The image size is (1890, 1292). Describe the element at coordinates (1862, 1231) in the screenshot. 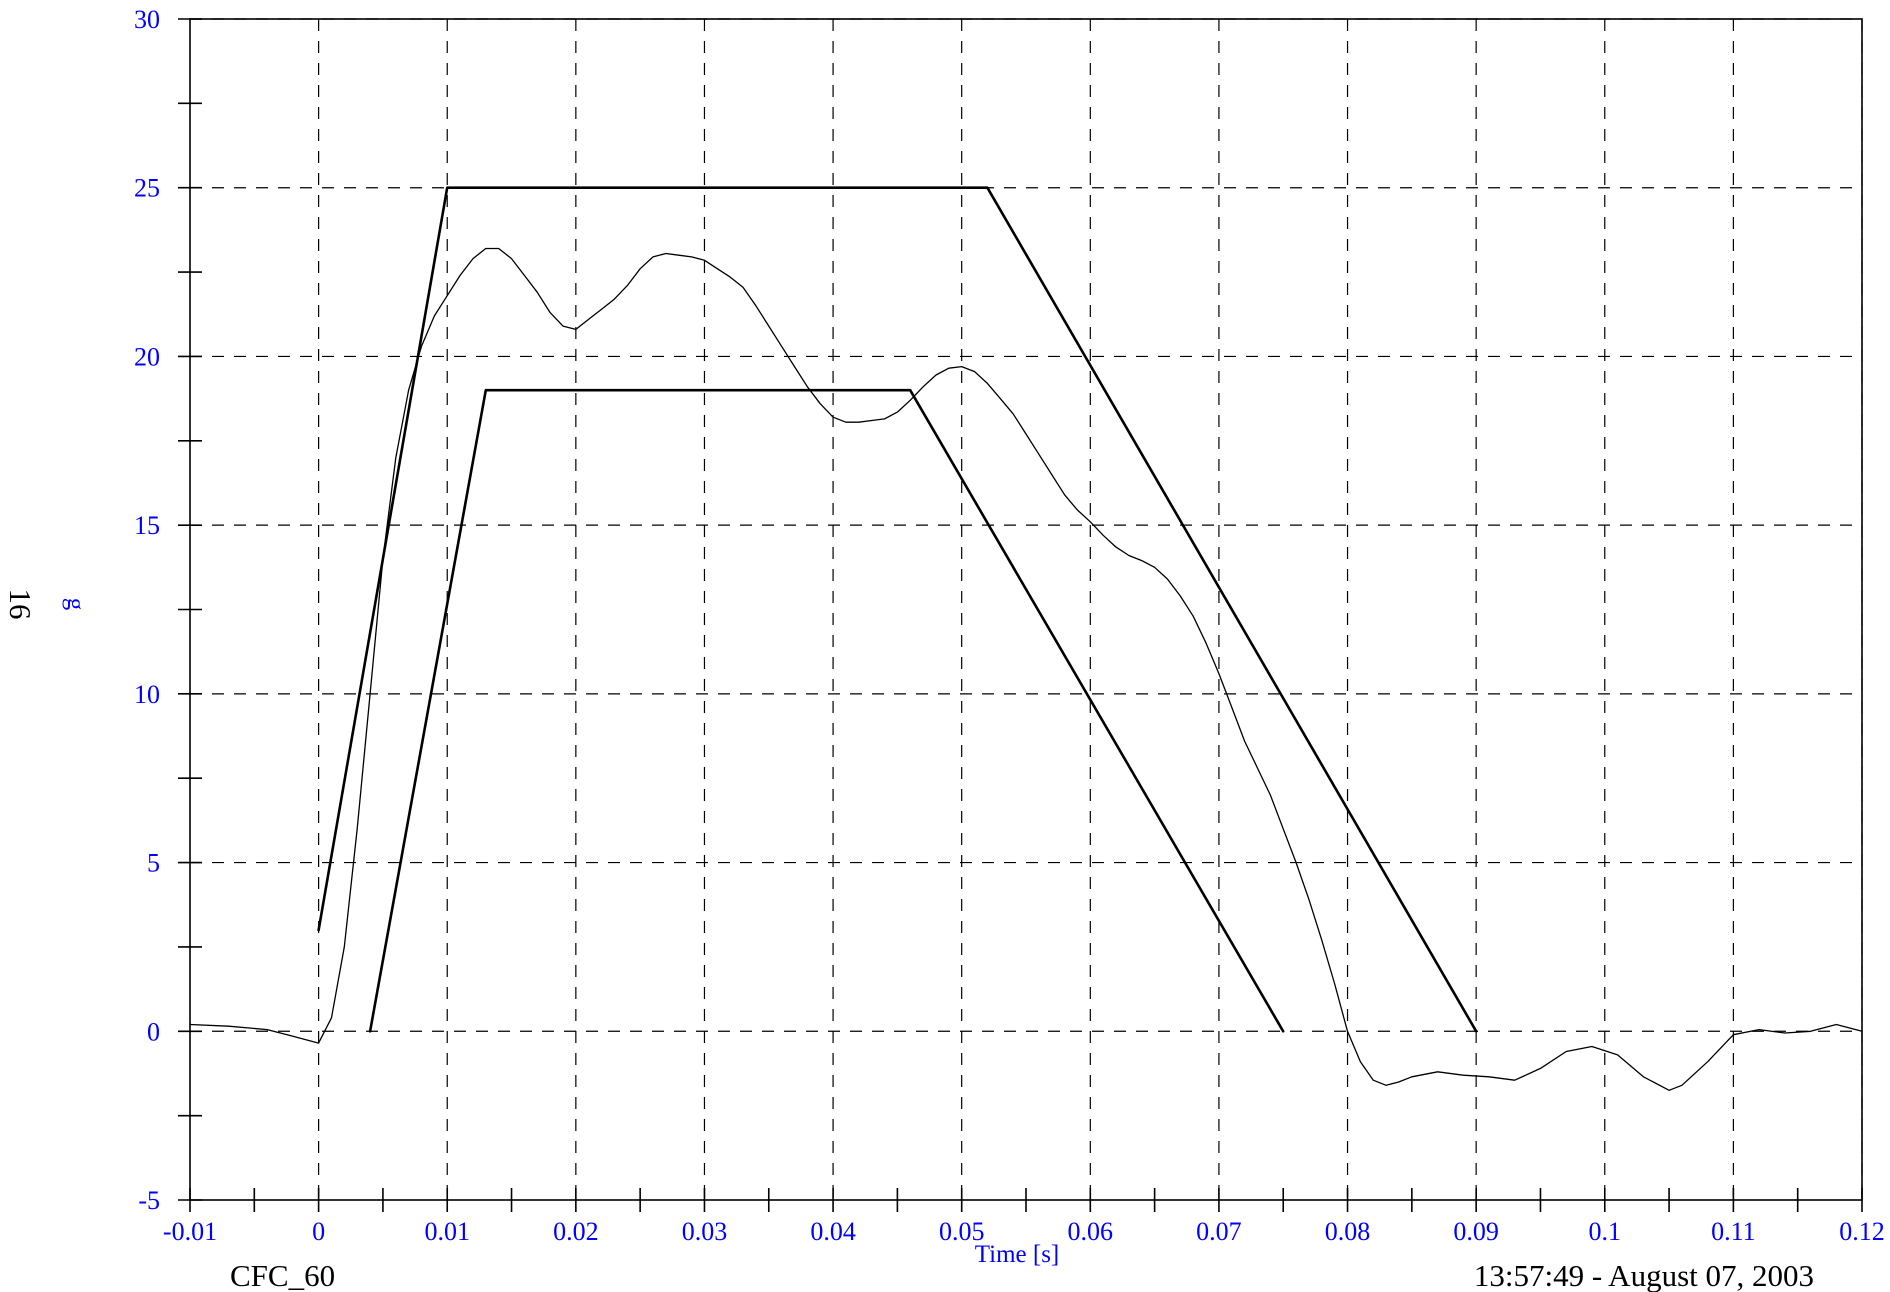

I see `x-tick-label: 0.12` at that location.